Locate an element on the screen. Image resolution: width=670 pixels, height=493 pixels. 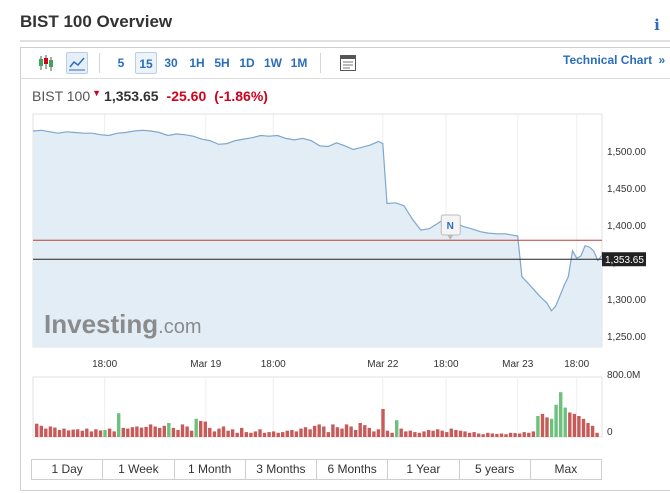
range-1-day: 1 Day is located at coordinates (68, 469).